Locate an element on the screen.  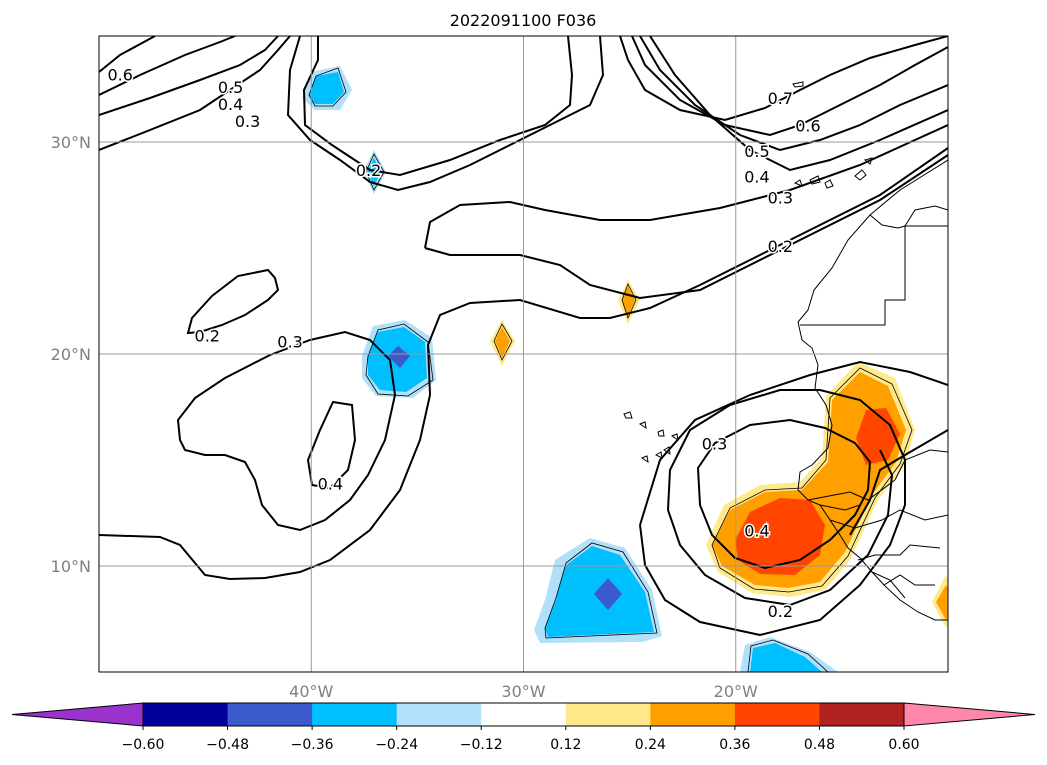
latitude-tick-label: 20°N is located at coordinates (71, 354).